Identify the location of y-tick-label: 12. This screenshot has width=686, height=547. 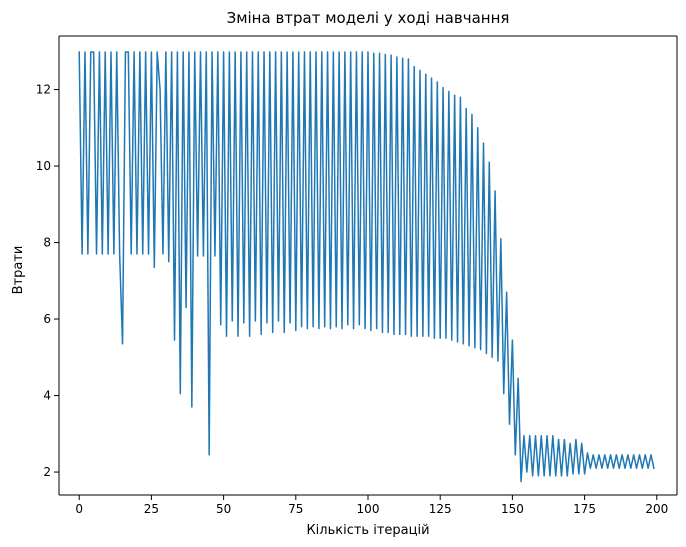
(43, 90).